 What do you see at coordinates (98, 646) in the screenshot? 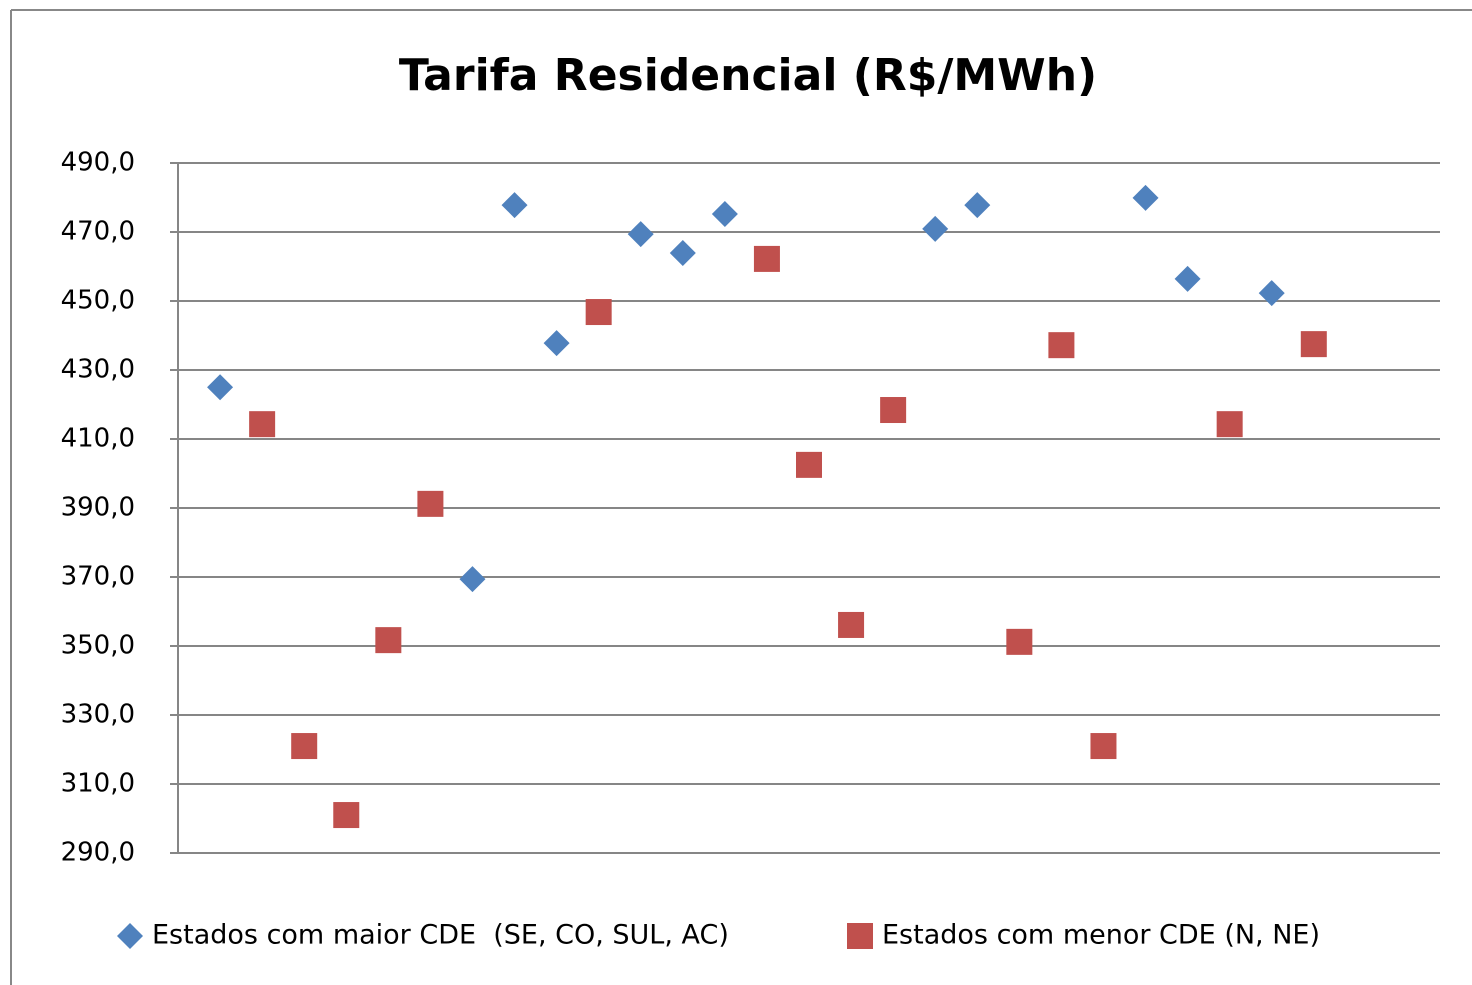
I see `y-tick-label: 350,0` at bounding box center [98, 646].